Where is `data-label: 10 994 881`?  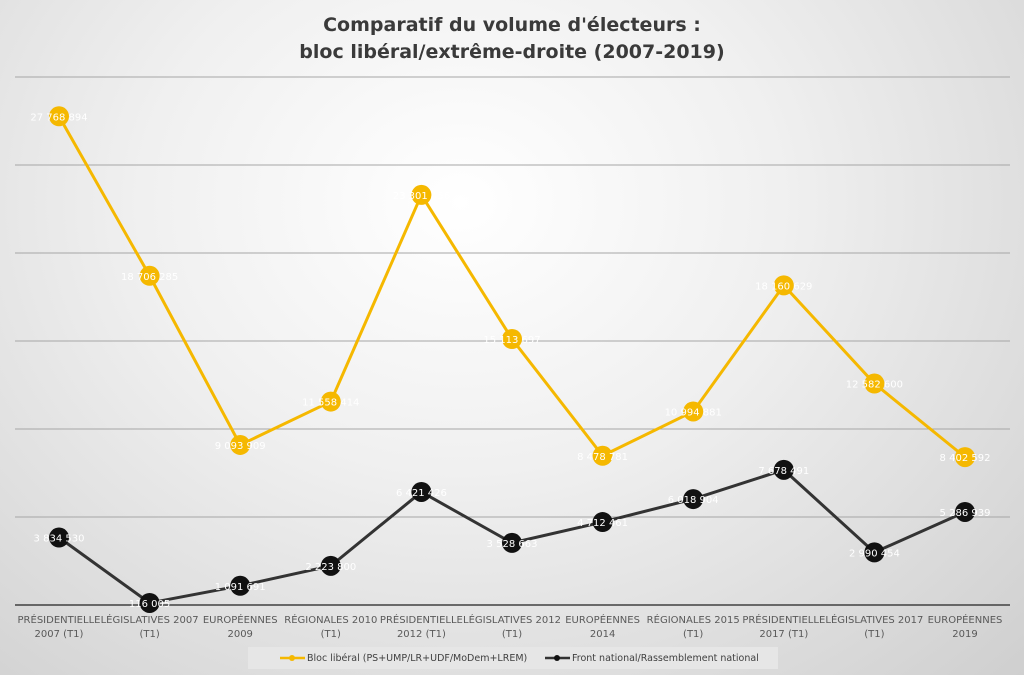 data-label: 10 994 881 is located at coordinates (693, 412).